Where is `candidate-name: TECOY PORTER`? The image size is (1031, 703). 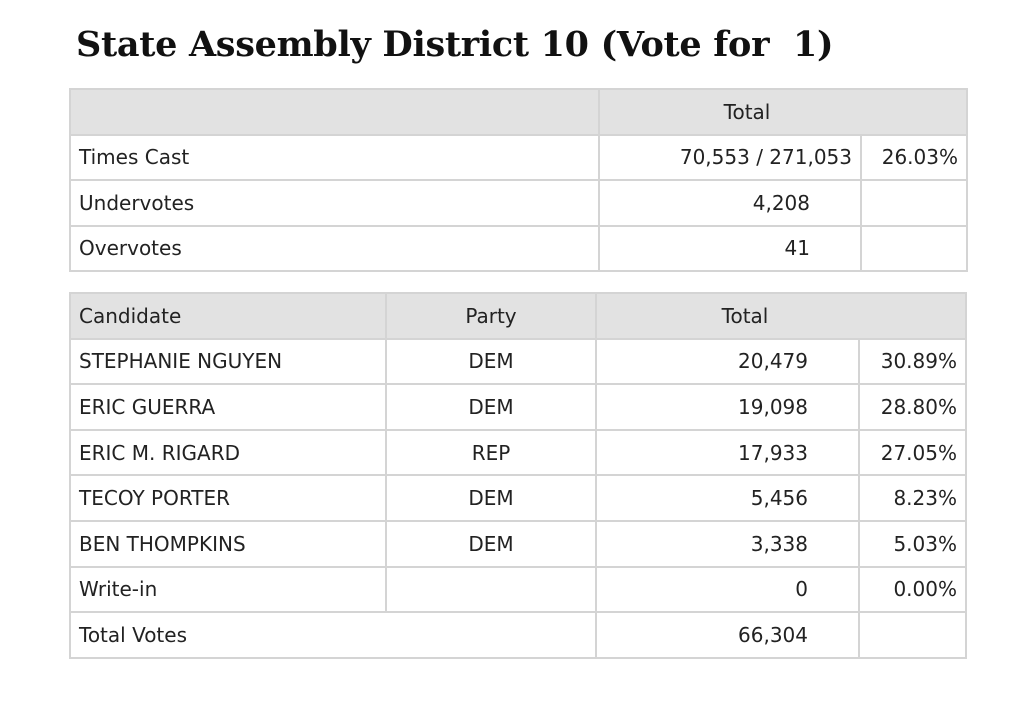
candidate-name: TECOY PORTER is located at coordinates (228, 498).